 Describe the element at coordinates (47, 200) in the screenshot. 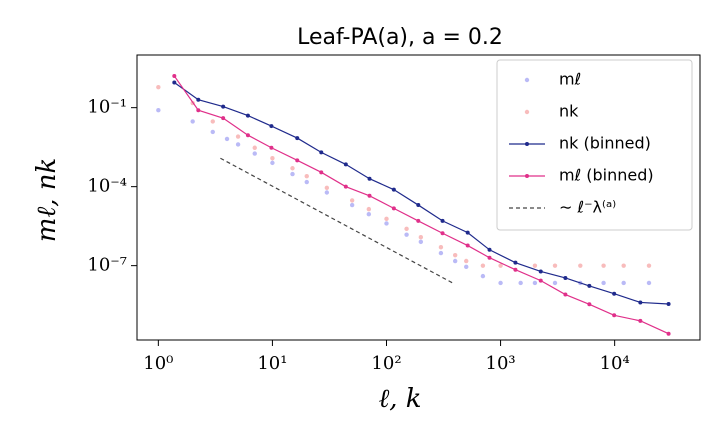

I see `y-axis-label: mℓ, nk` at that location.